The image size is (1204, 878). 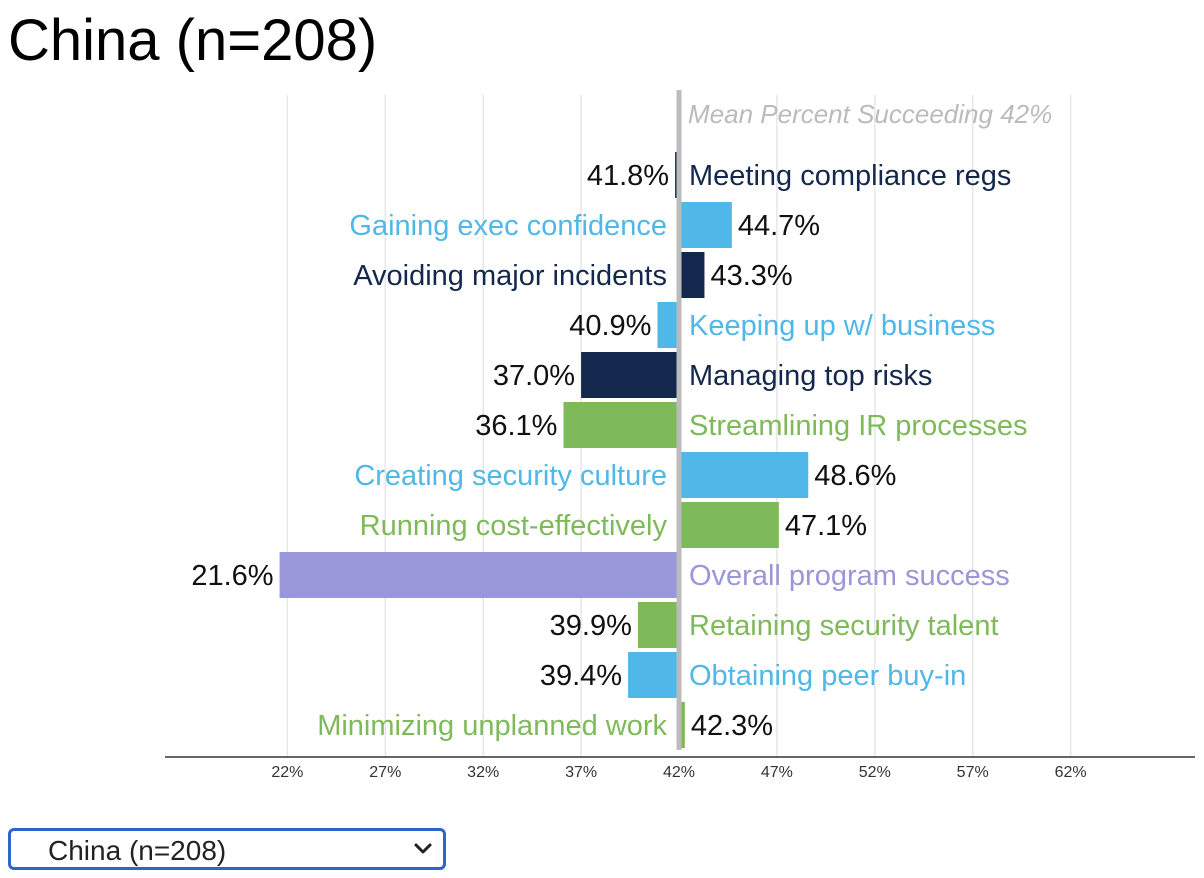 I want to click on category-label: Creating security culture, so click(x=510, y=476).